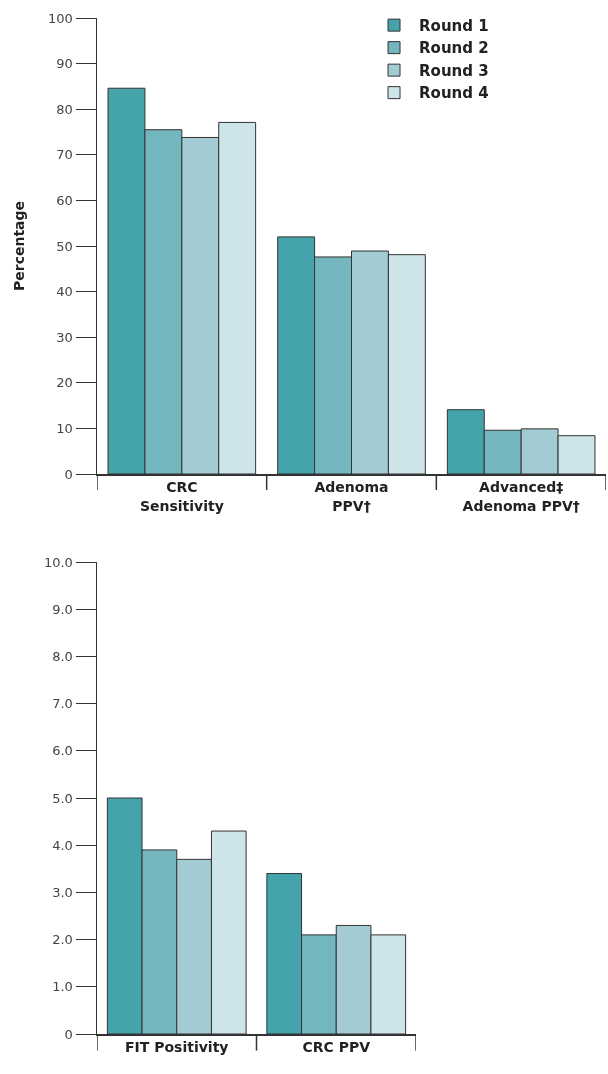  What do you see at coordinates (64, 292) in the screenshot?
I see `y-tick-label: 40` at bounding box center [64, 292].